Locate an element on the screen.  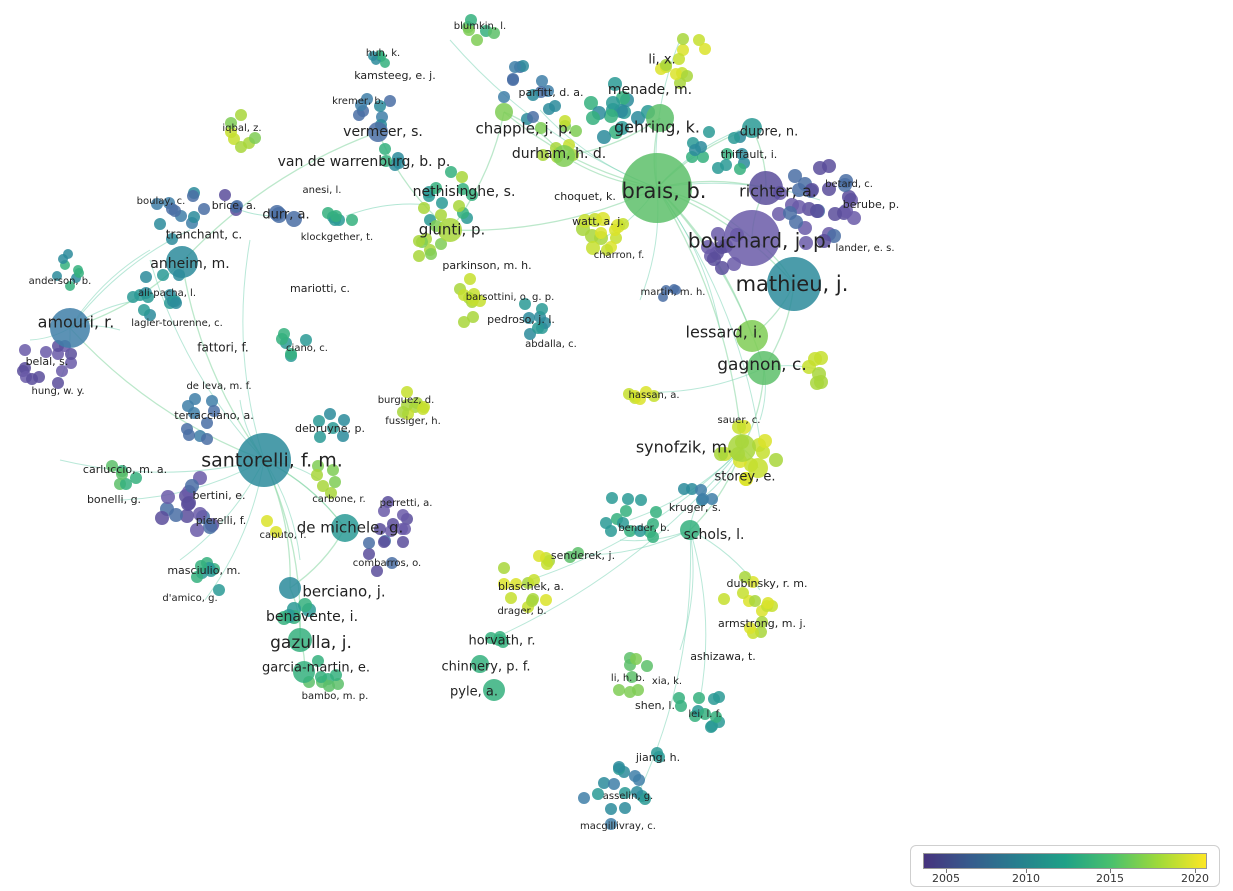
author-node-dupre is located at coordinates (752, 128).